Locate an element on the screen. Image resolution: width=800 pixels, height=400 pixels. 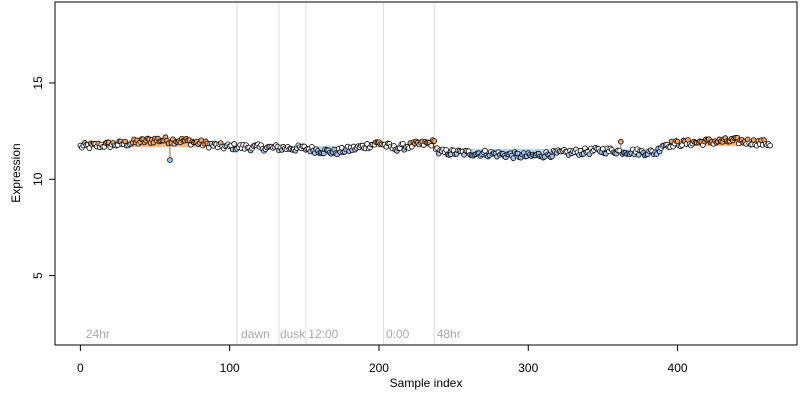
x-axis: 0 100 200 300 400 is located at coordinates (382, 359).